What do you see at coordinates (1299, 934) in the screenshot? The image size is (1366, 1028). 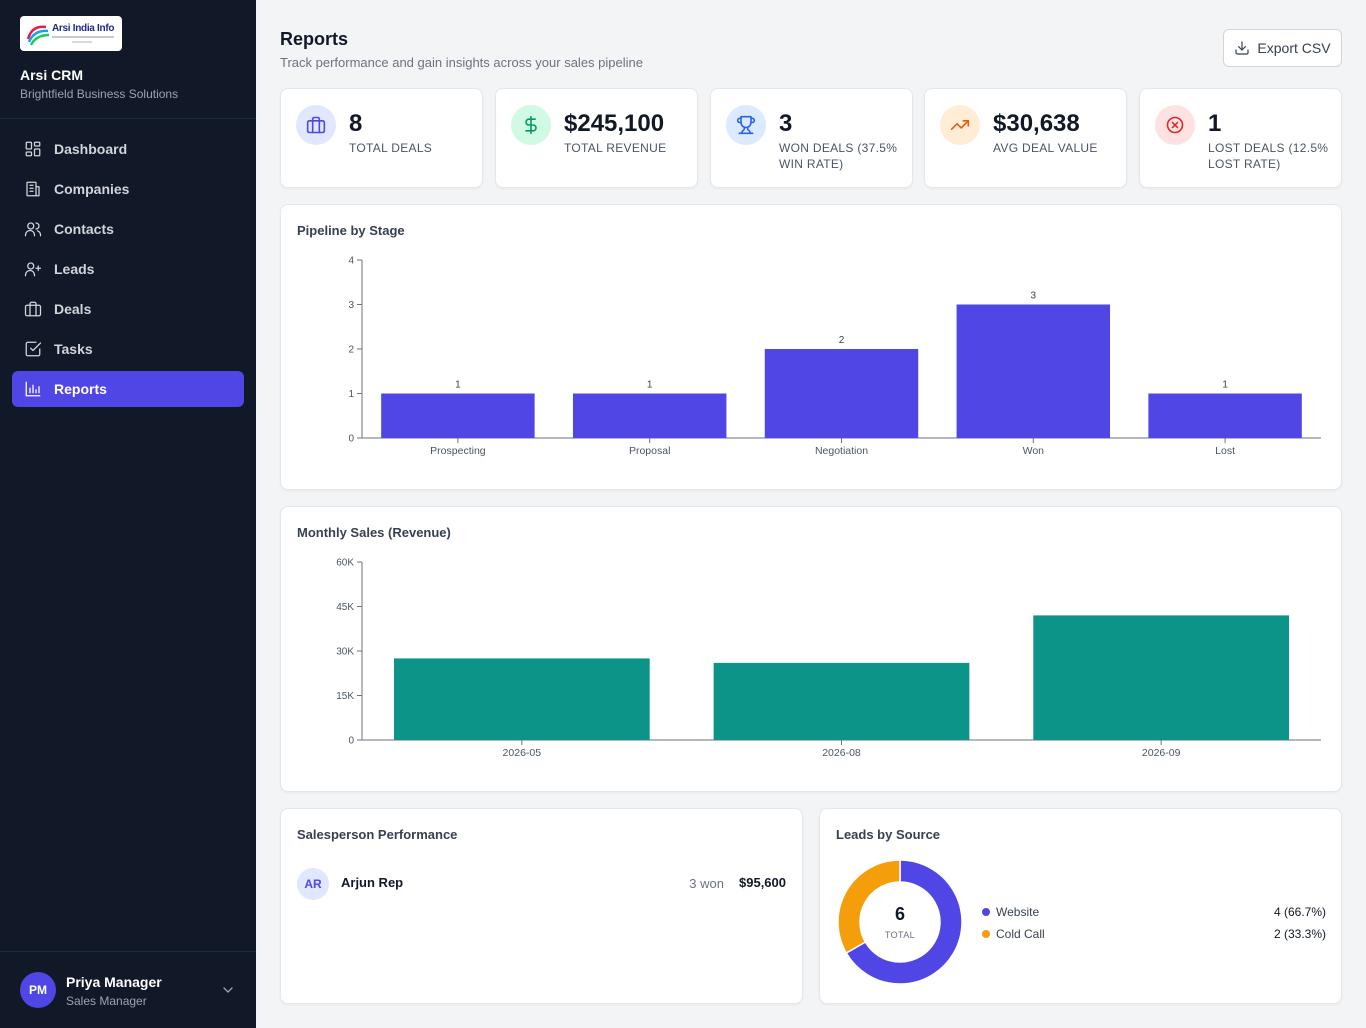 I see `legend-value: 2 (33.3%)` at bounding box center [1299, 934].